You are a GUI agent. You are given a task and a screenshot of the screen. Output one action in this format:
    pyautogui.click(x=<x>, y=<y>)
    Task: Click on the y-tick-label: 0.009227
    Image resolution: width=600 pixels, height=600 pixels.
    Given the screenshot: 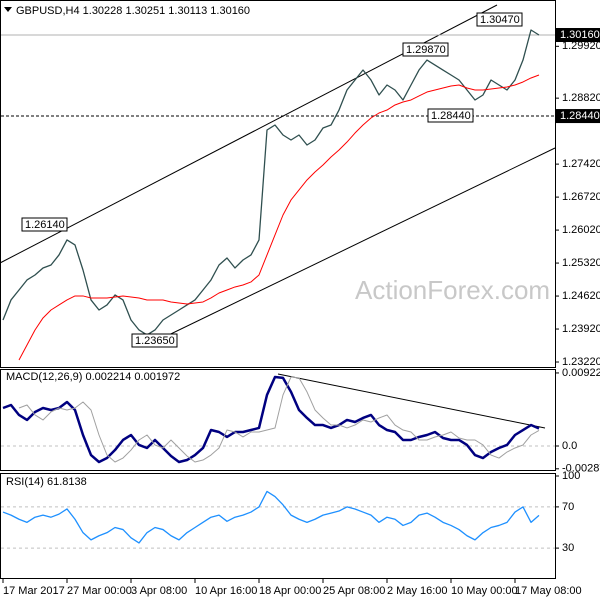 What is the action you would take?
    pyautogui.click(x=581, y=373)
    